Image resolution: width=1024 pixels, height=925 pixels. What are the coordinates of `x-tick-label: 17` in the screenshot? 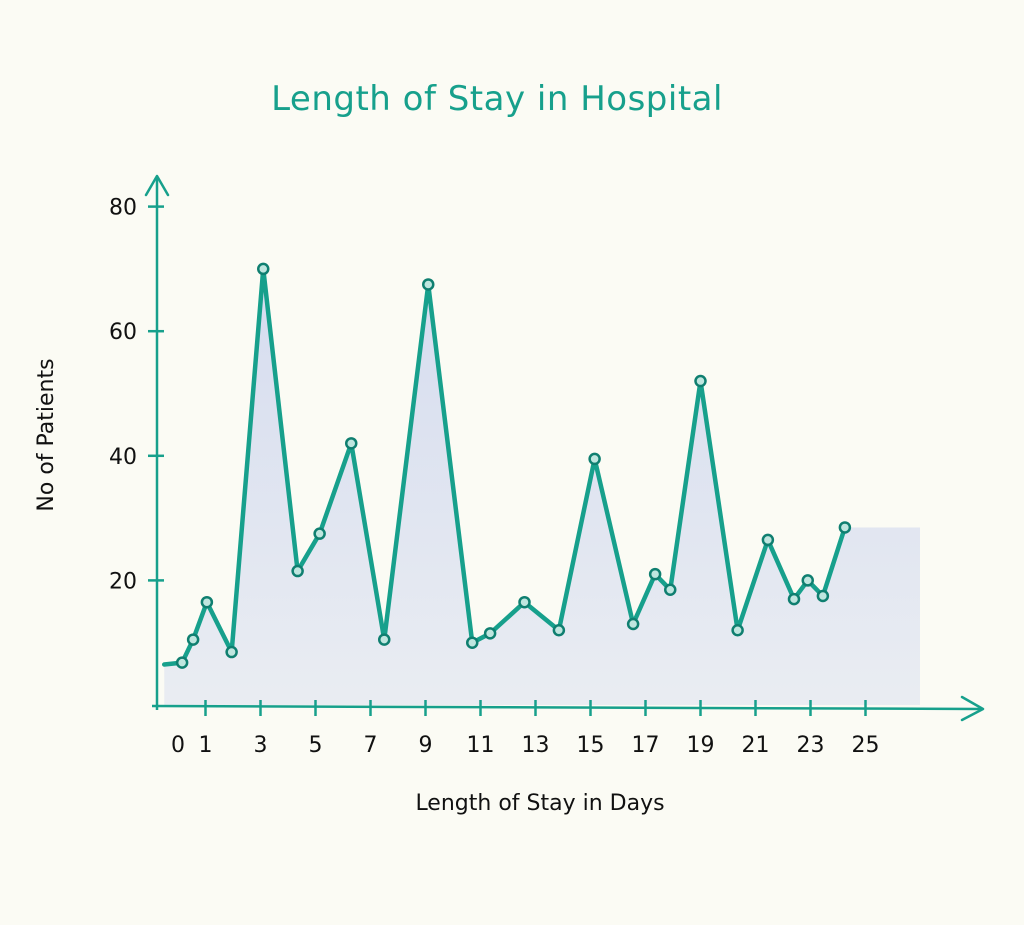 It's located at (646, 745).